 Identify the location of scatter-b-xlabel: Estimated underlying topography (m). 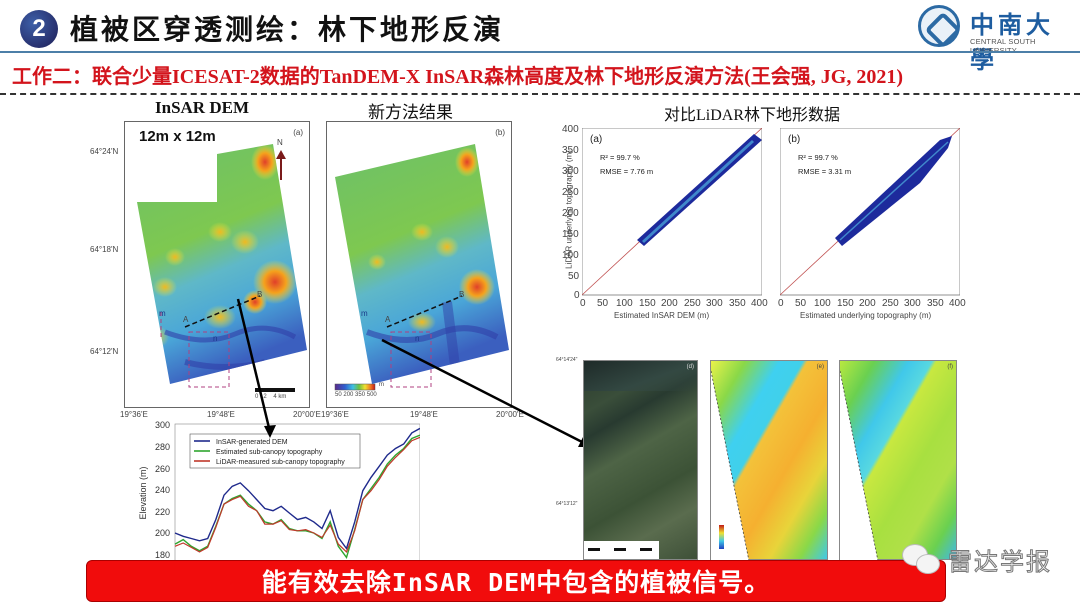
(866, 315).